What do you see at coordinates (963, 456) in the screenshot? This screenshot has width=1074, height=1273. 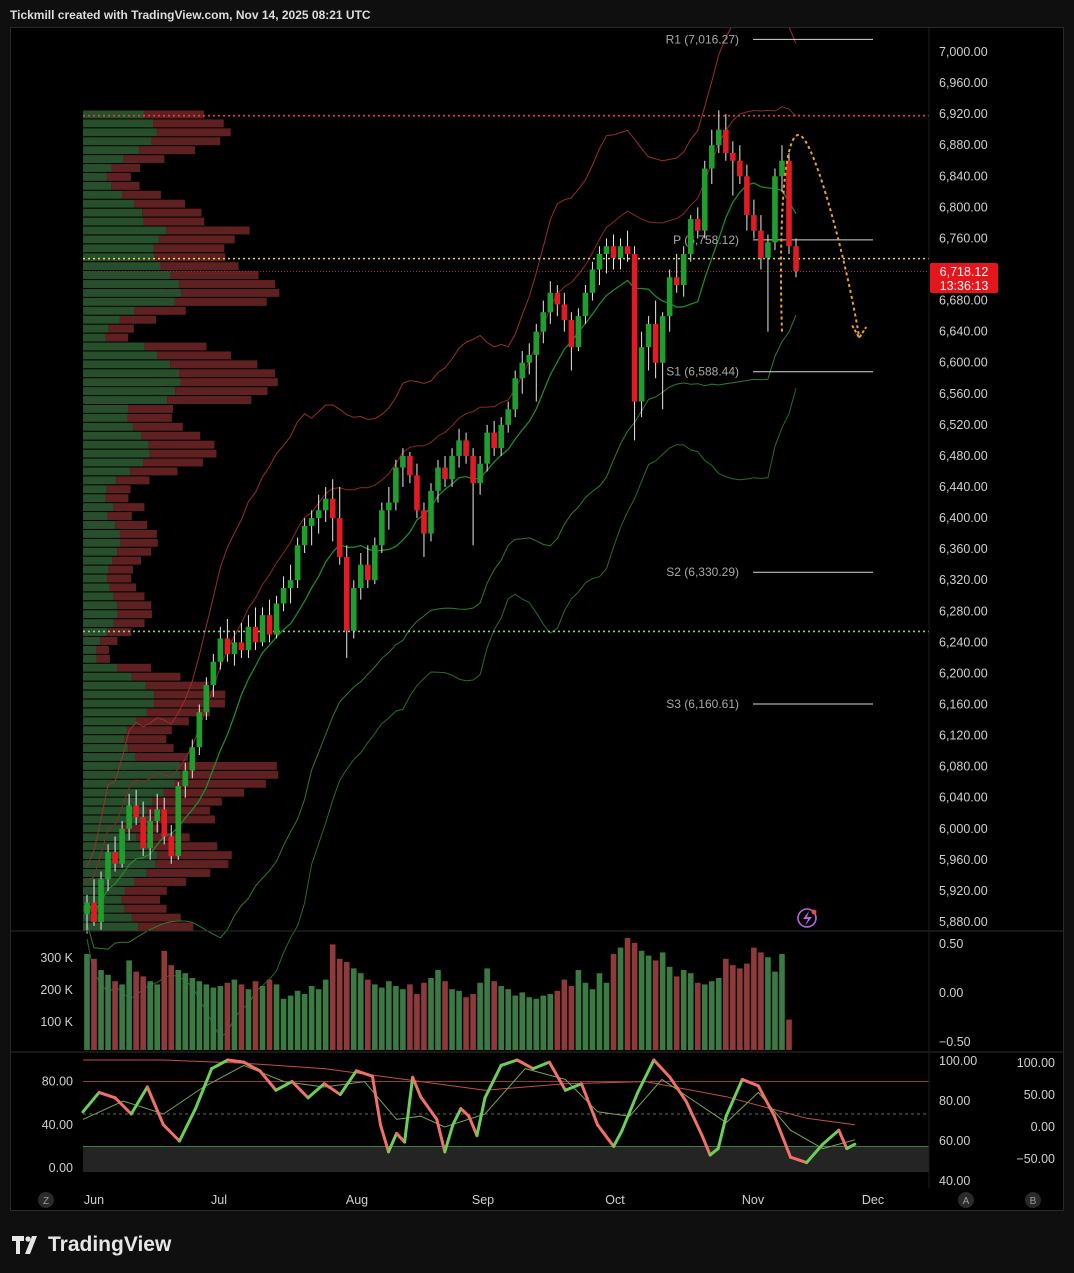 I see `price-tick-label: 6,480.00` at bounding box center [963, 456].